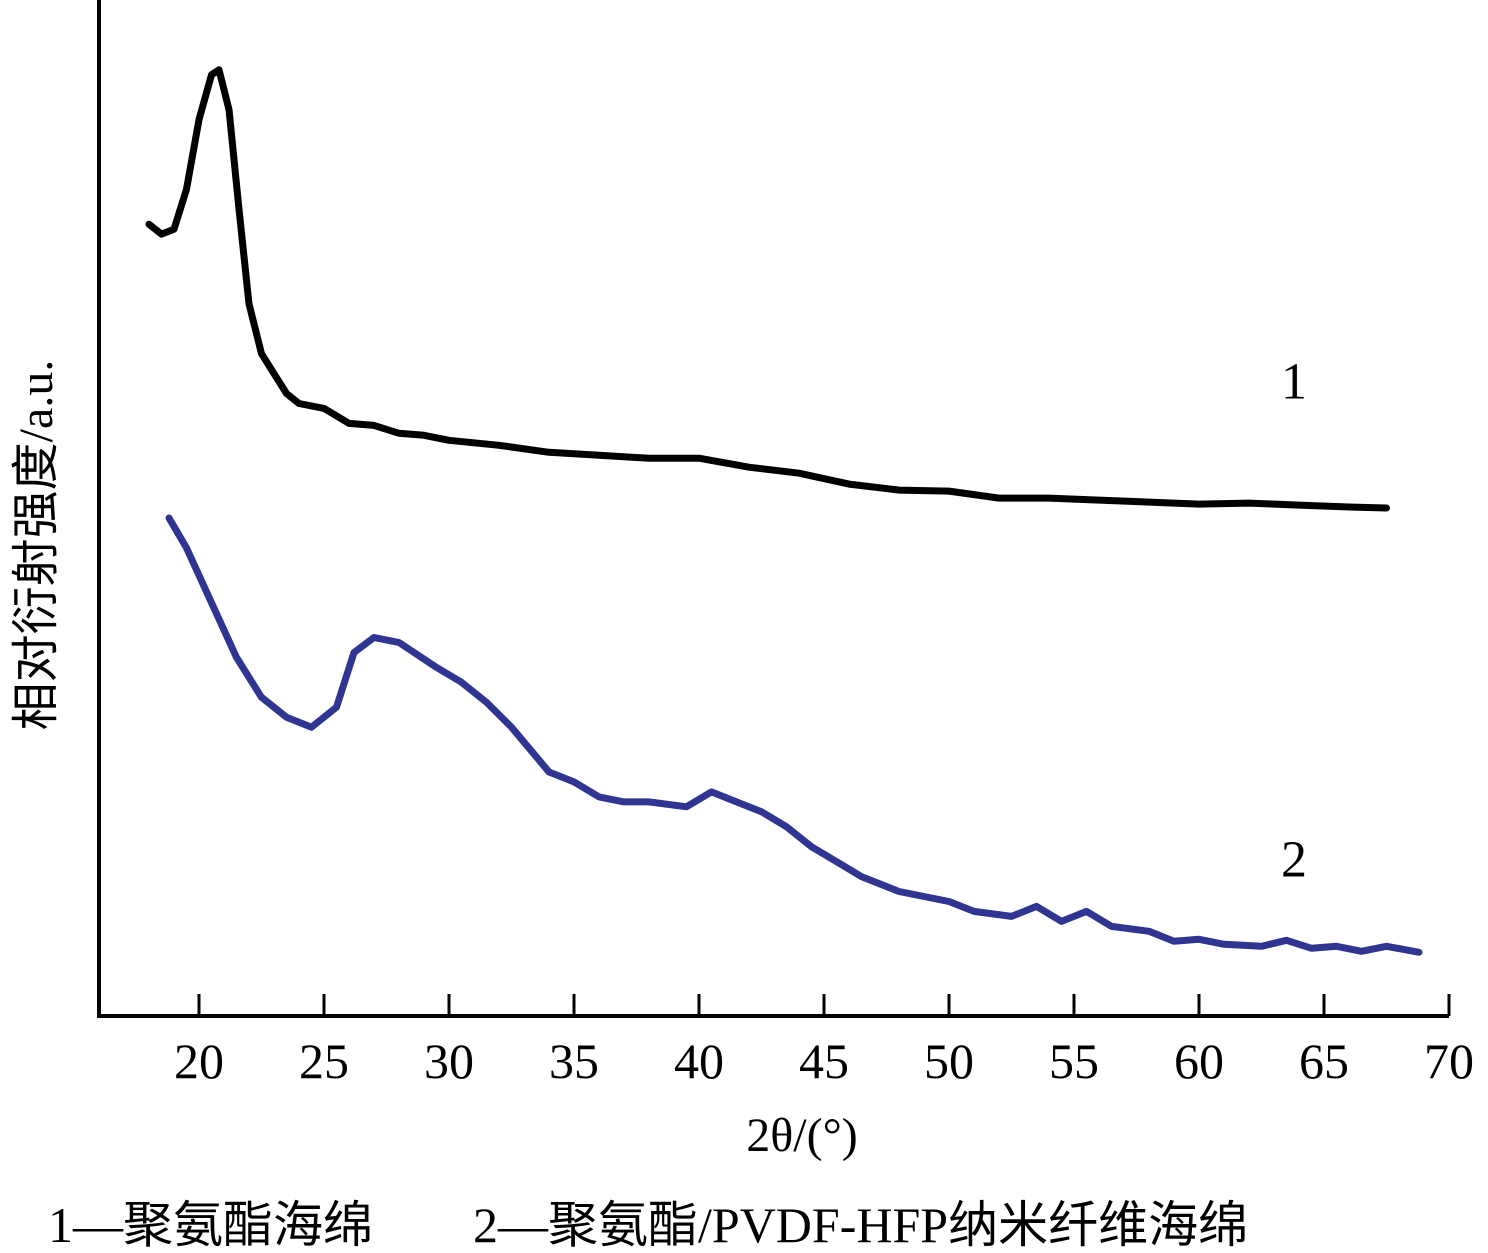  What do you see at coordinates (1294, 381) in the screenshot?
I see `curve-label-1: 1` at bounding box center [1294, 381].